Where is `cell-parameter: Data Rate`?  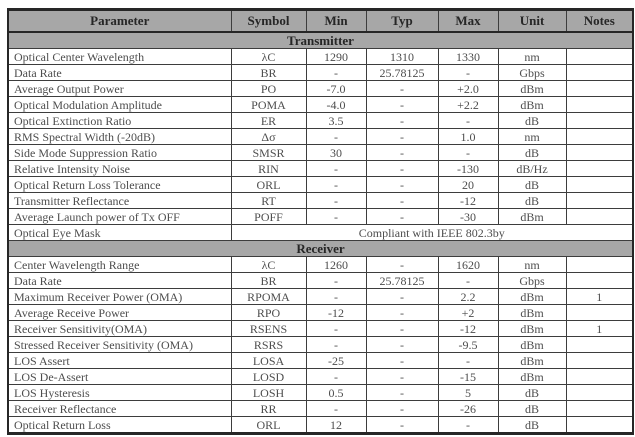
cell-parameter: Data Rate is located at coordinates (119, 72).